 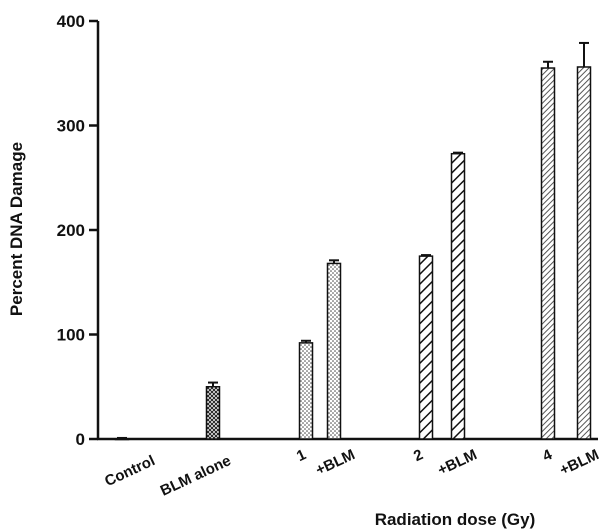 What do you see at coordinates (71, 335) in the screenshot?
I see `y-tick-label: 100` at bounding box center [71, 335].